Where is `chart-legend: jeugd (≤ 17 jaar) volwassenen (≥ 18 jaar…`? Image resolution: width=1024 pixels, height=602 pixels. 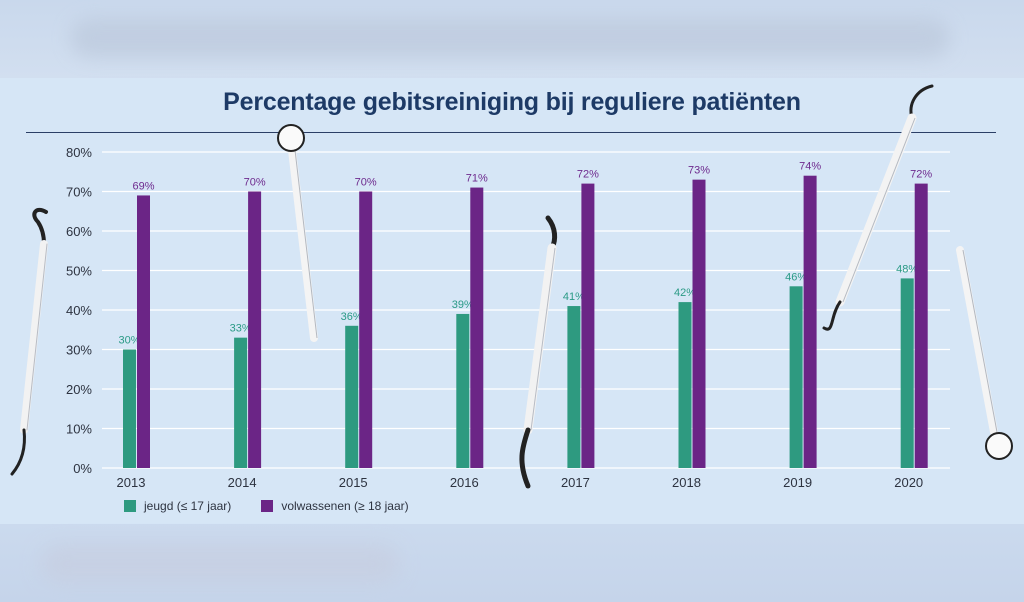 chart-legend: jeugd (≤ 17 jaar) volwassenen (≥ 18 jaar… is located at coordinates (266, 506).